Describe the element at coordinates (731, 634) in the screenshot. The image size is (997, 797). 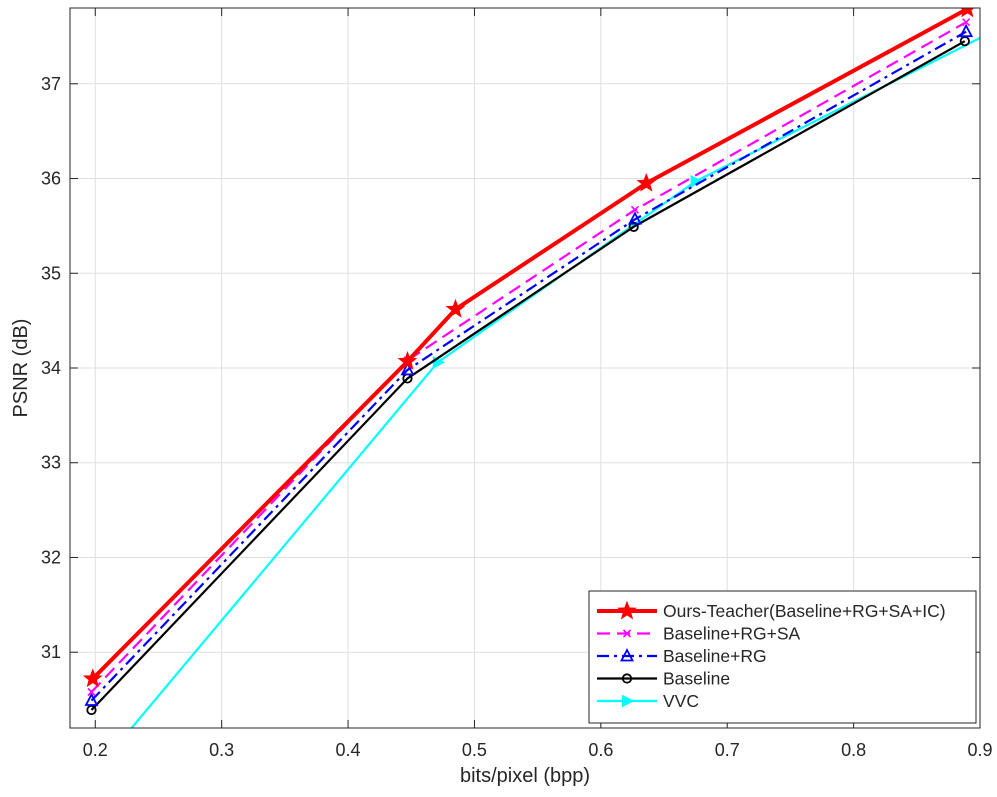
I see `legend-label: Baseline+RG+SA` at that location.